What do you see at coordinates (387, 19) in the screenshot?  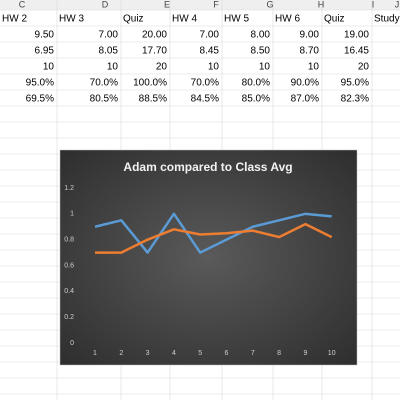 I see `cell: Study` at bounding box center [387, 19].